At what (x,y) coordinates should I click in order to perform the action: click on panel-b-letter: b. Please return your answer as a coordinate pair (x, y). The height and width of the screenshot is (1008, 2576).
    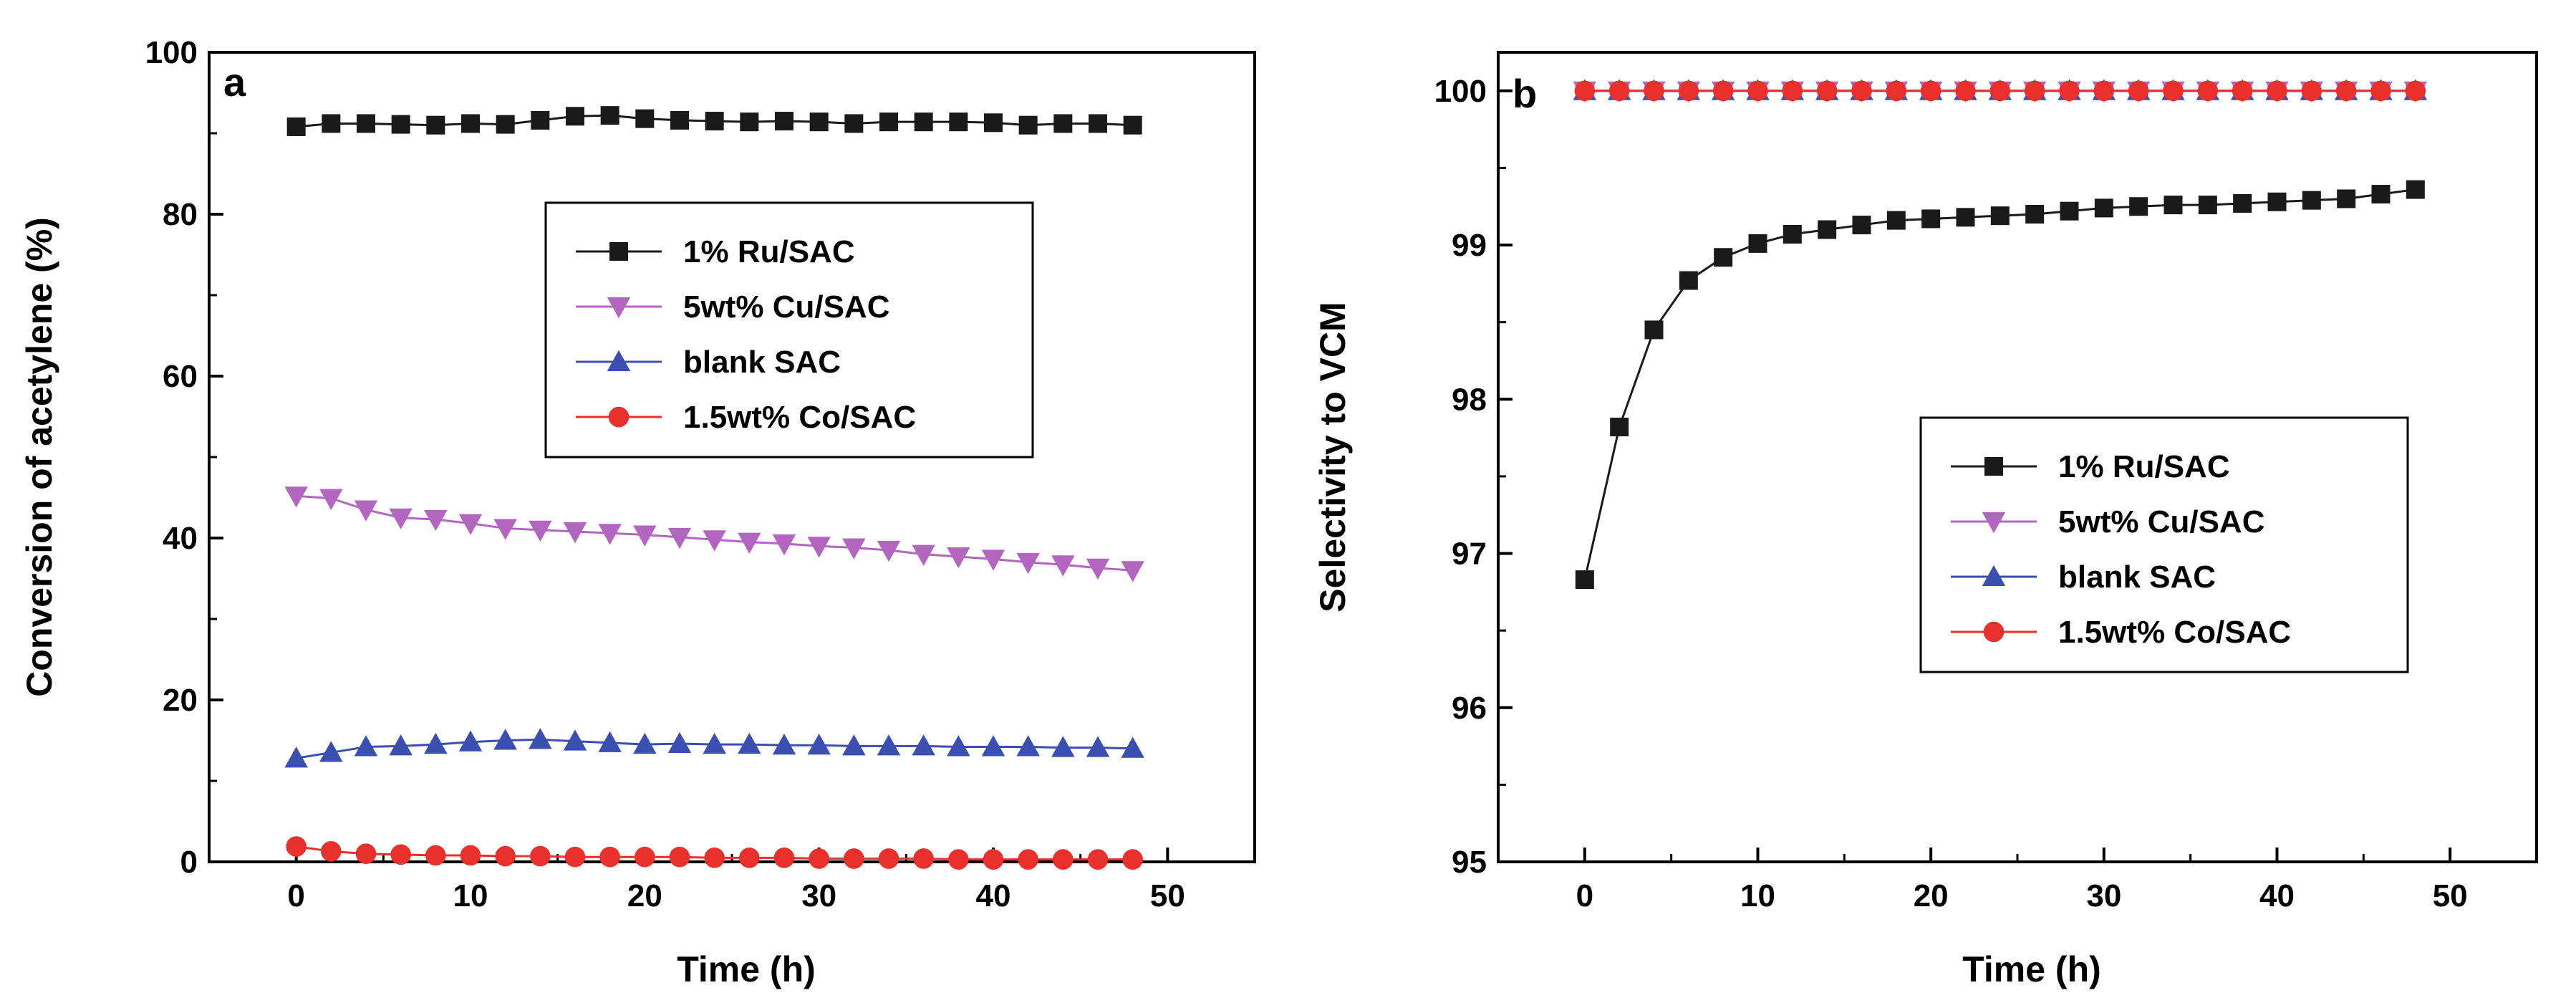
    Looking at the image, I should click on (1525, 93).